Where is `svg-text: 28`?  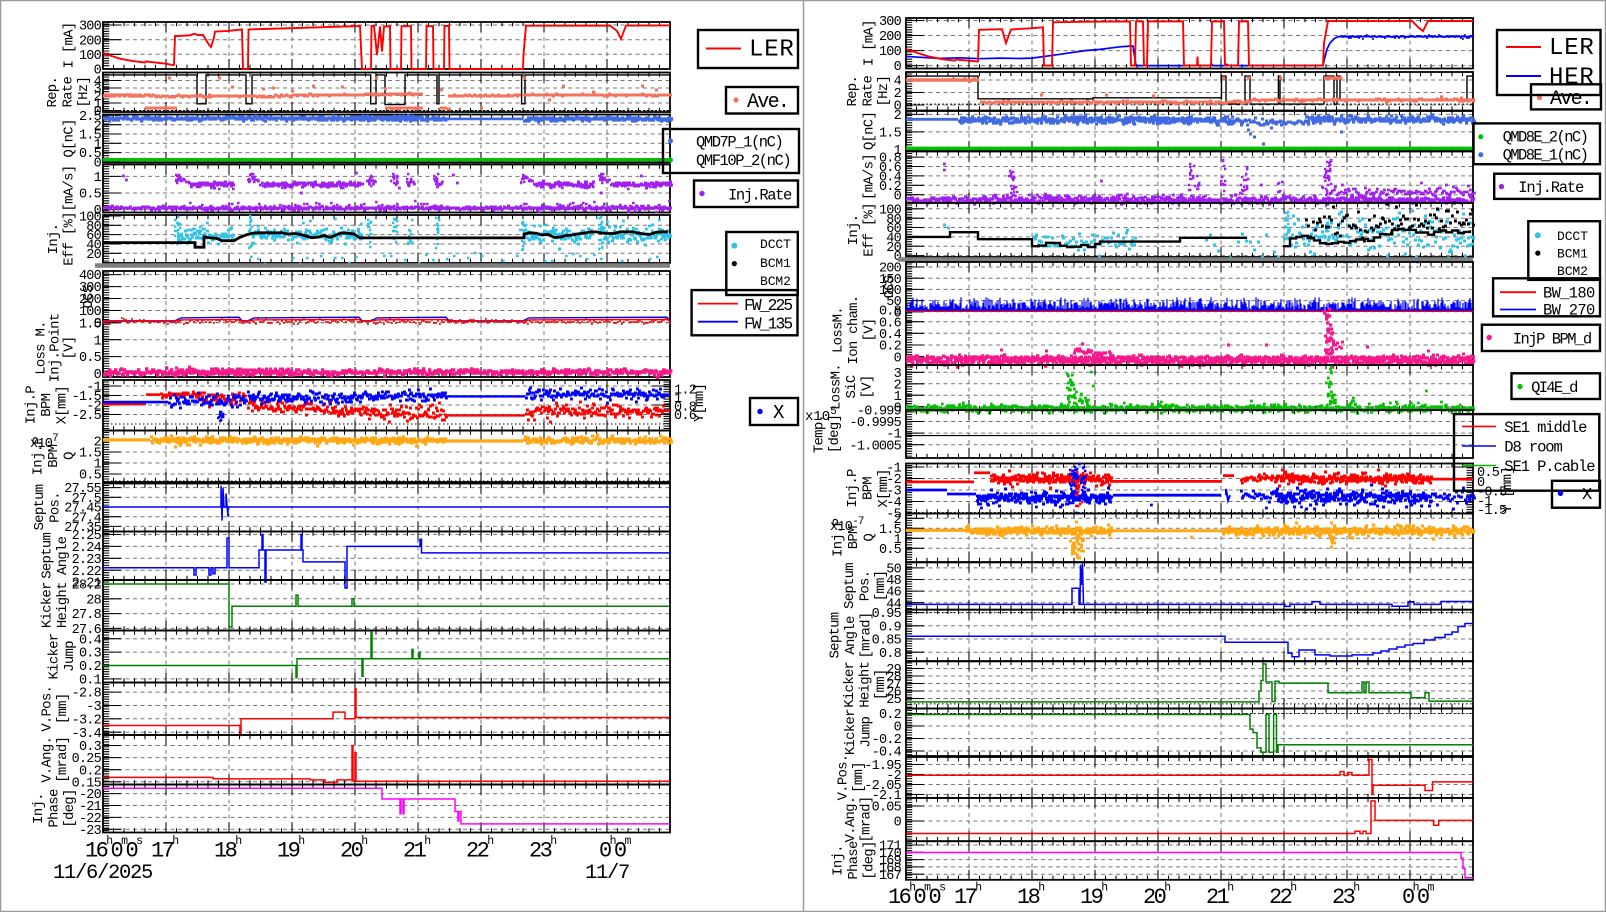 svg-text: 28 is located at coordinates (93, 600).